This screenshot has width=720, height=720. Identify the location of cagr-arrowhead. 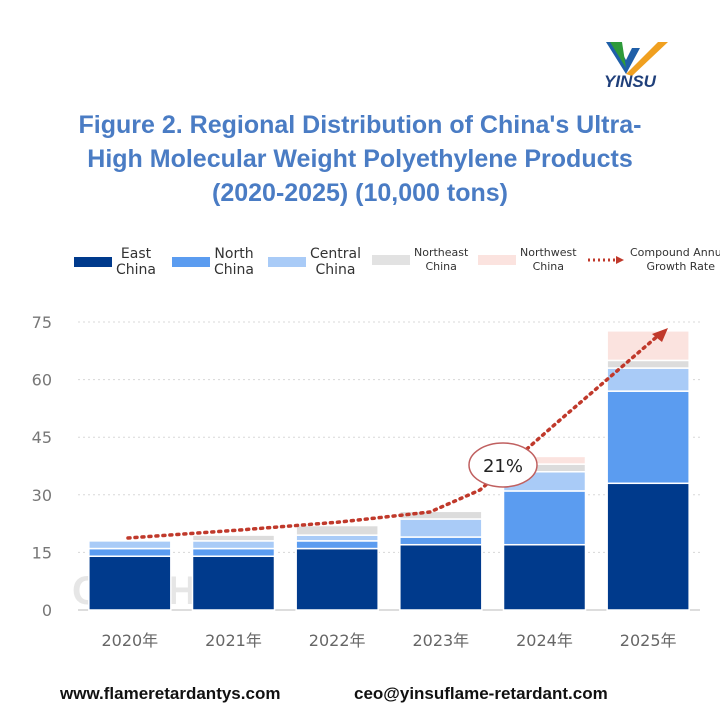
(660, 335).